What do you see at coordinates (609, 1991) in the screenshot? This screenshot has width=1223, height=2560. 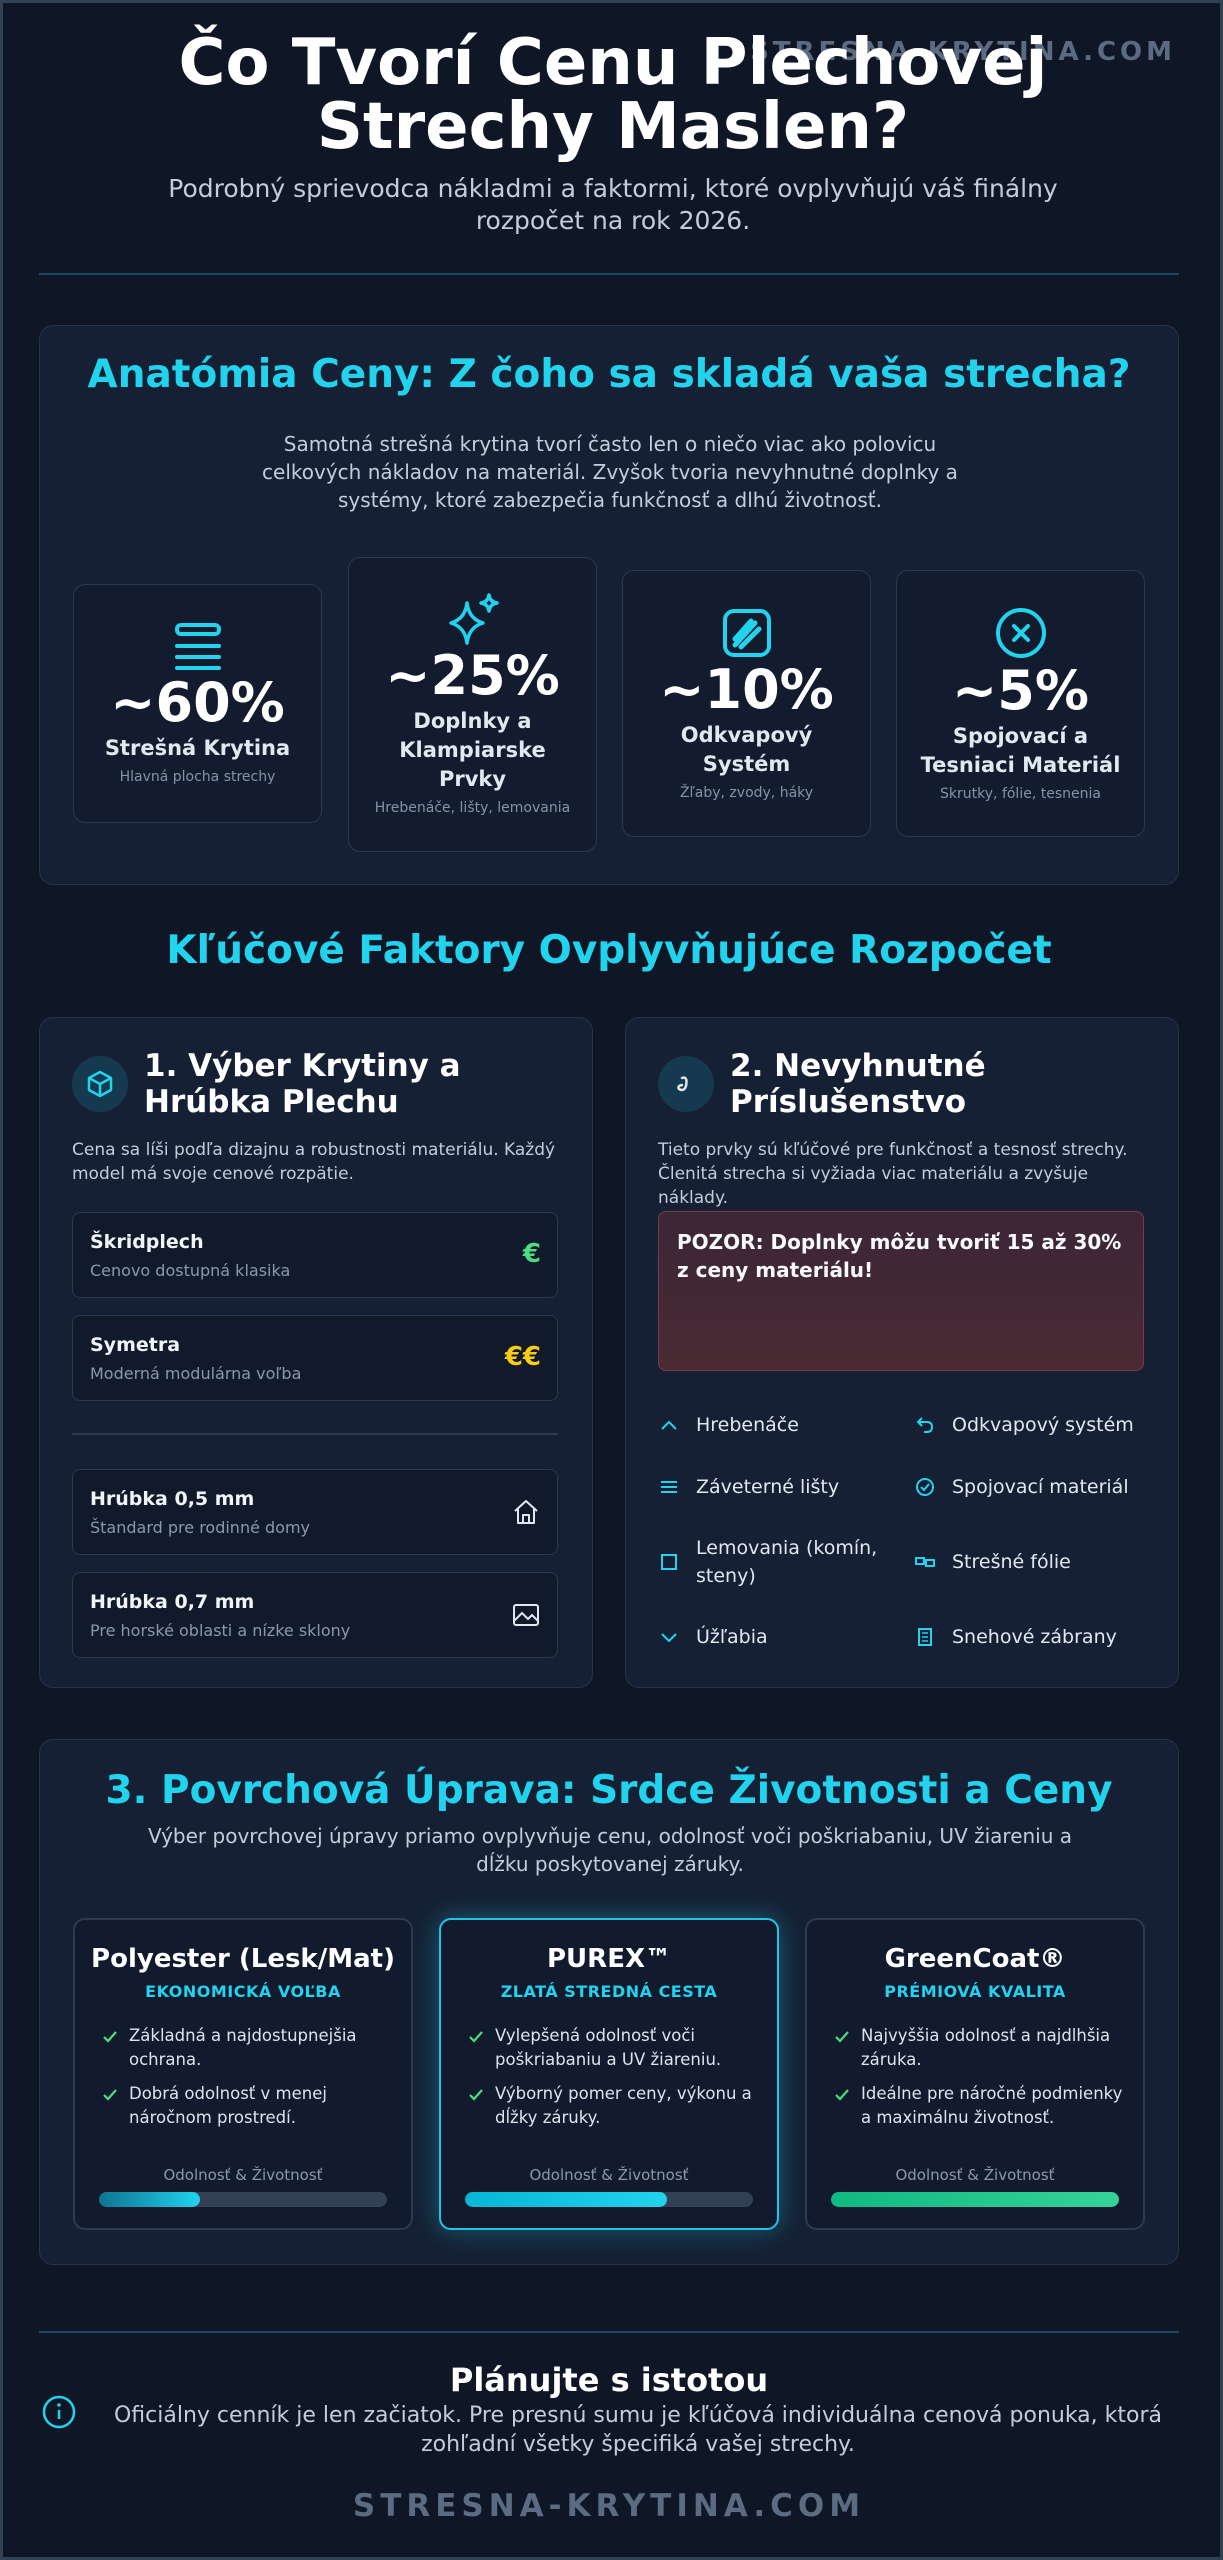 I see `card-tier: ZLATÁ STREDNÁ CESTA` at bounding box center [609, 1991].